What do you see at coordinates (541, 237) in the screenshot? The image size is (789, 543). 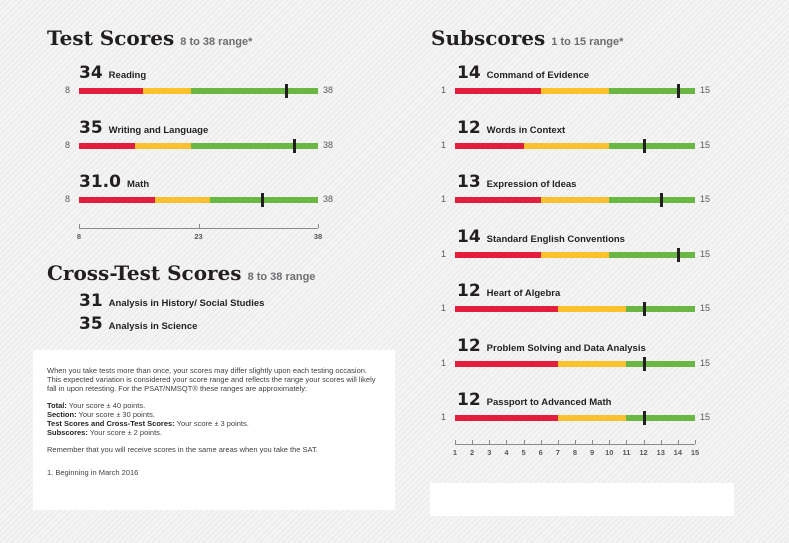 I see `score-label: 14 Standard English Conventions` at bounding box center [541, 237].